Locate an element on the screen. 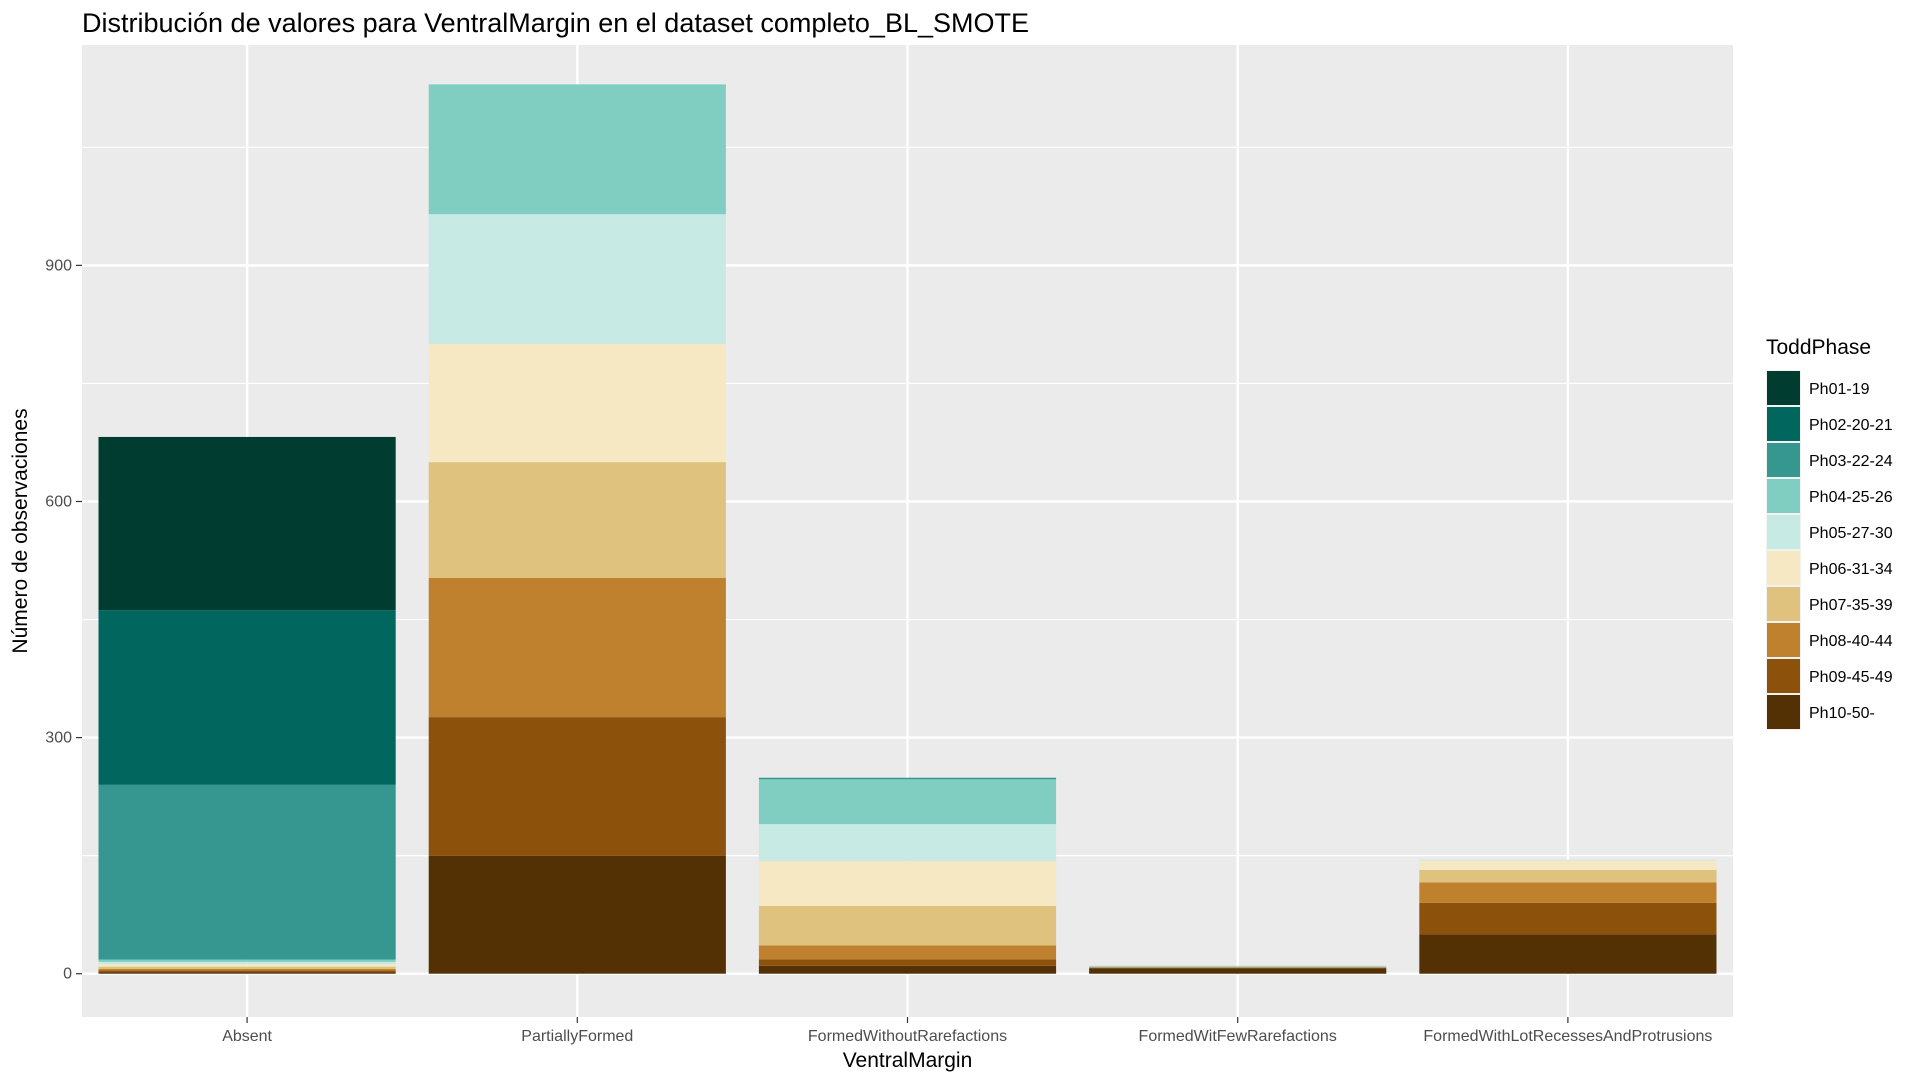 The image size is (1920, 1080). legend-label: Ph09-45-49 is located at coordinates (1851, 677).